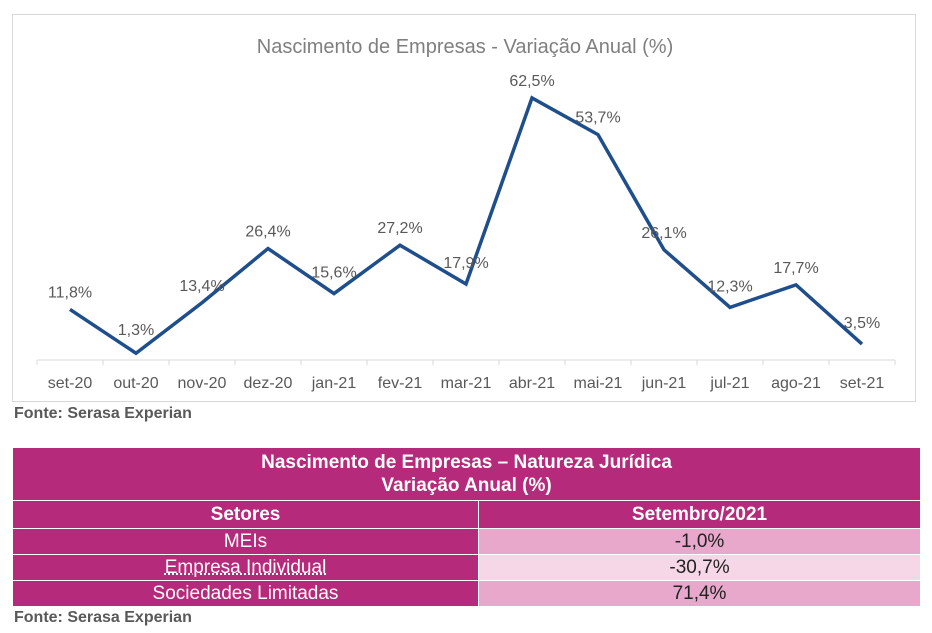  Describe the element at coordinates (598, 383) in the screenshot. I see `x-tick-label: mai-21` at that location.